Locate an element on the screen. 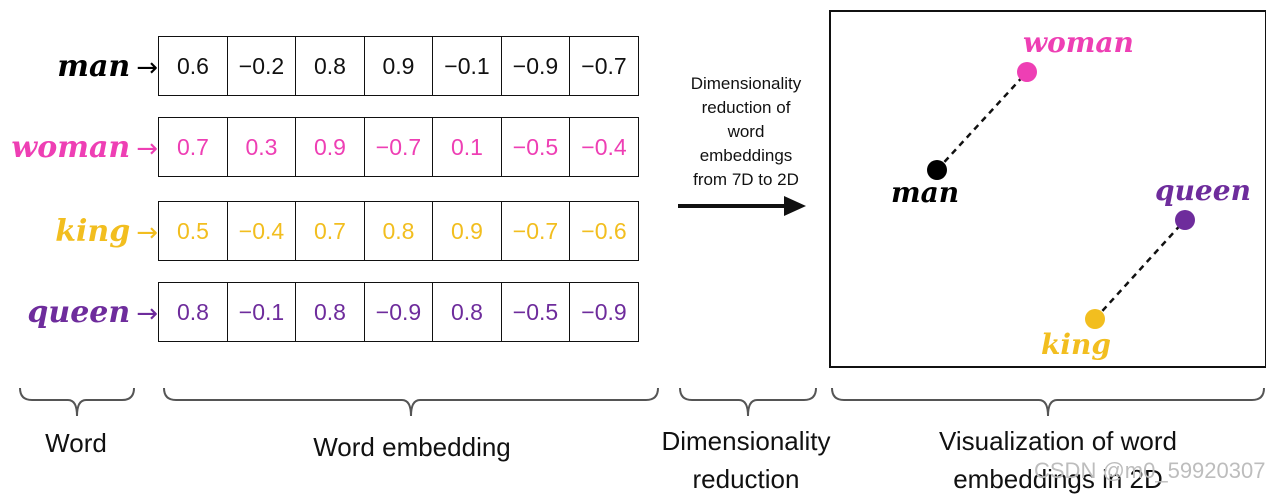  embedding-vector-woman: 0.7 0.3 0.9 −0.7 0.1 −0.5 −0.4 is located at coordinates (398, 147).